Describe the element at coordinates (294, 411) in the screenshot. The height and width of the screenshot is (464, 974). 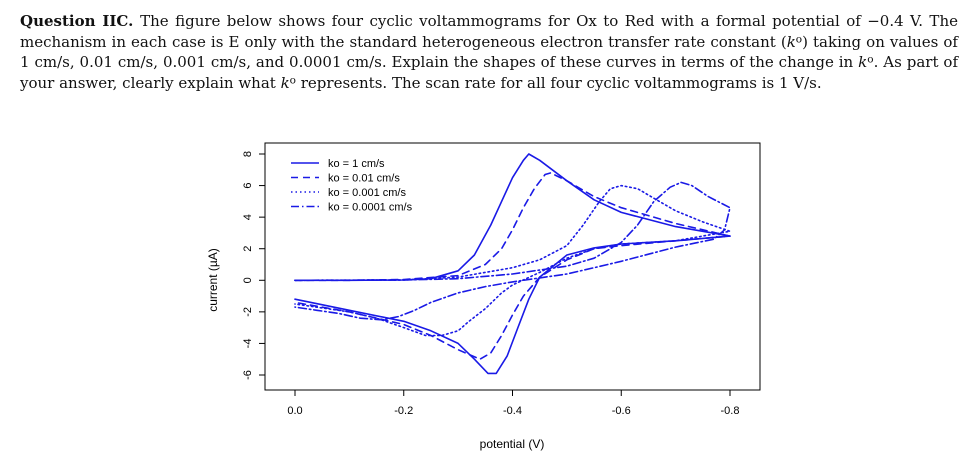
I see `x-tick-label: 0.0` at that location.